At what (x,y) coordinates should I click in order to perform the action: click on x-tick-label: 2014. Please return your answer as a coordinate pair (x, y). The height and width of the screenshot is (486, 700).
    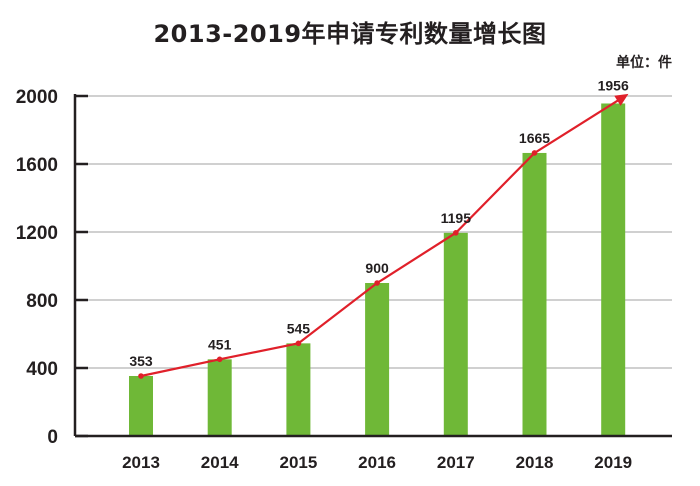
    Looking at the image, I should click on (220, 462).